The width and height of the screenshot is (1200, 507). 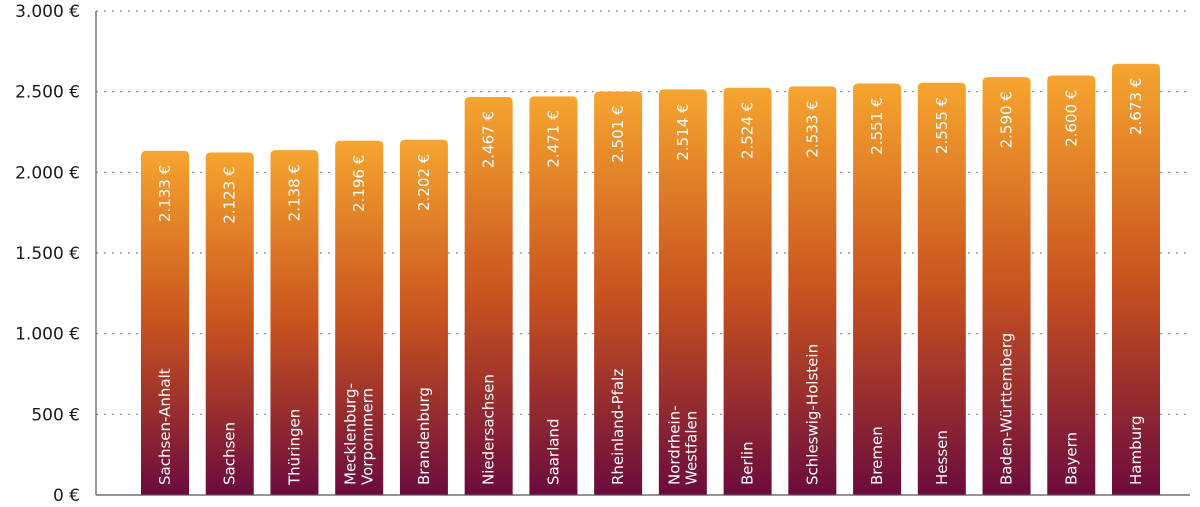 I want to click on y-tick-label: 0 €, so click(x=66, y=496).